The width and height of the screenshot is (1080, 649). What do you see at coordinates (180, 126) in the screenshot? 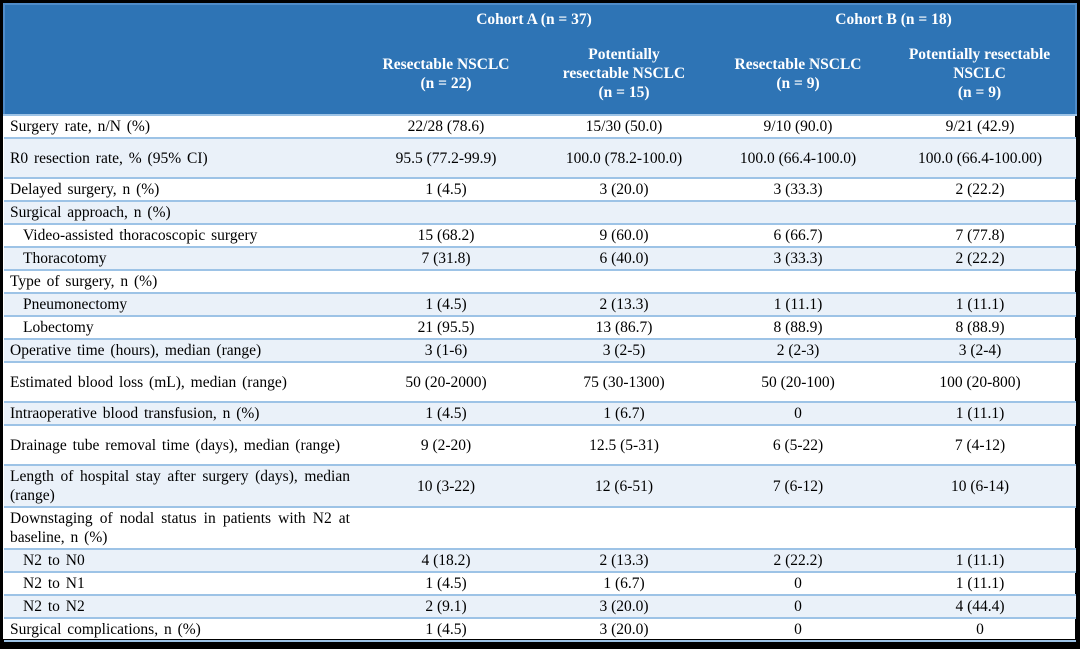
I see `row-label: Surgery rate, n/N (%)` at bounding box center [180, 126].